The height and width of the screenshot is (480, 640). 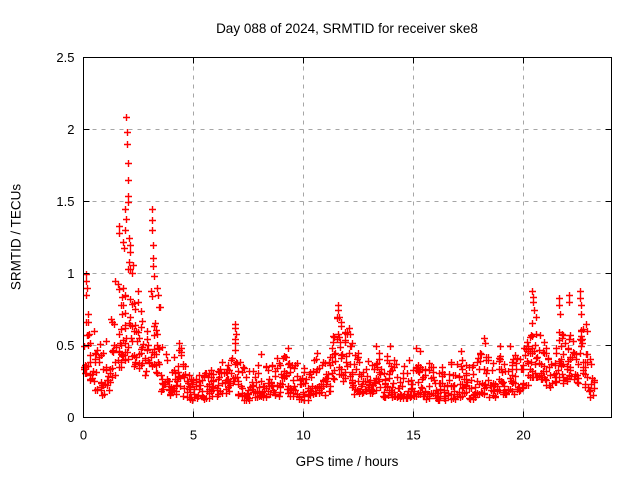 I want to click on svg-text: 10, so click(x=303, y=435).